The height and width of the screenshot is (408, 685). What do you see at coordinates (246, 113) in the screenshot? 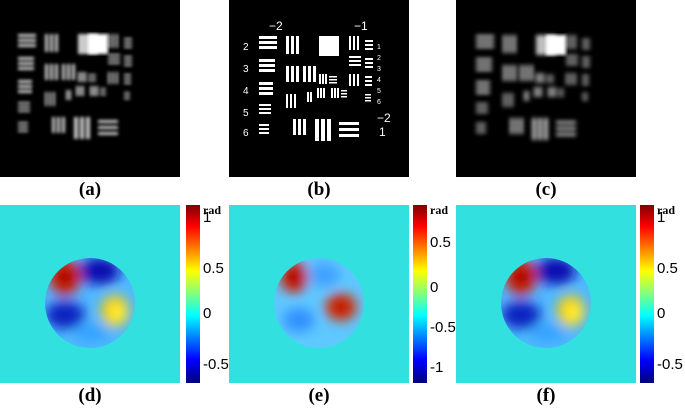
I see `target-left-num-3: 5` at bounding box center [246, 113].